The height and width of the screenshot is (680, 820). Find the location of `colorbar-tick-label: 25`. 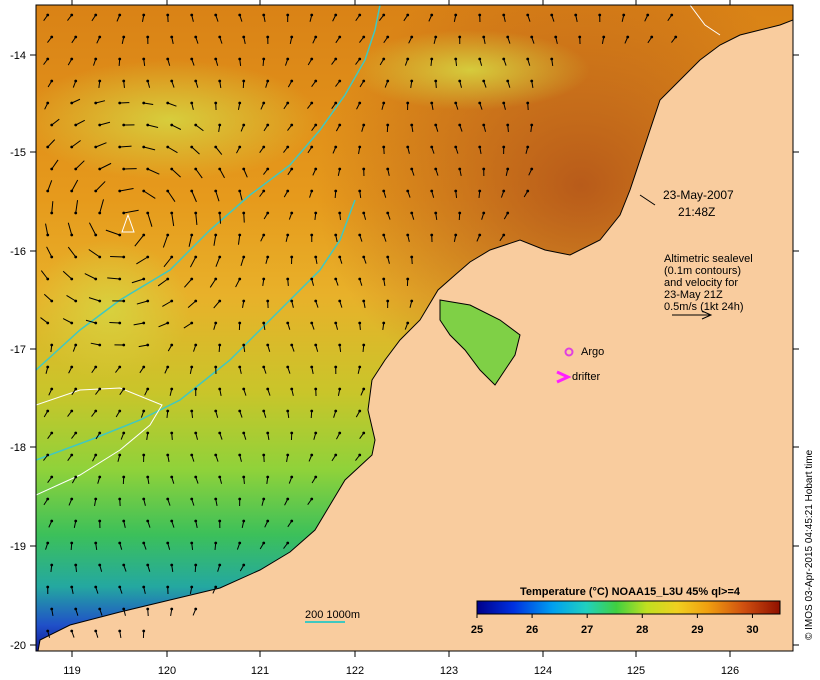

colorbar-tick-label: 25 is located at coordinates (477, 630).